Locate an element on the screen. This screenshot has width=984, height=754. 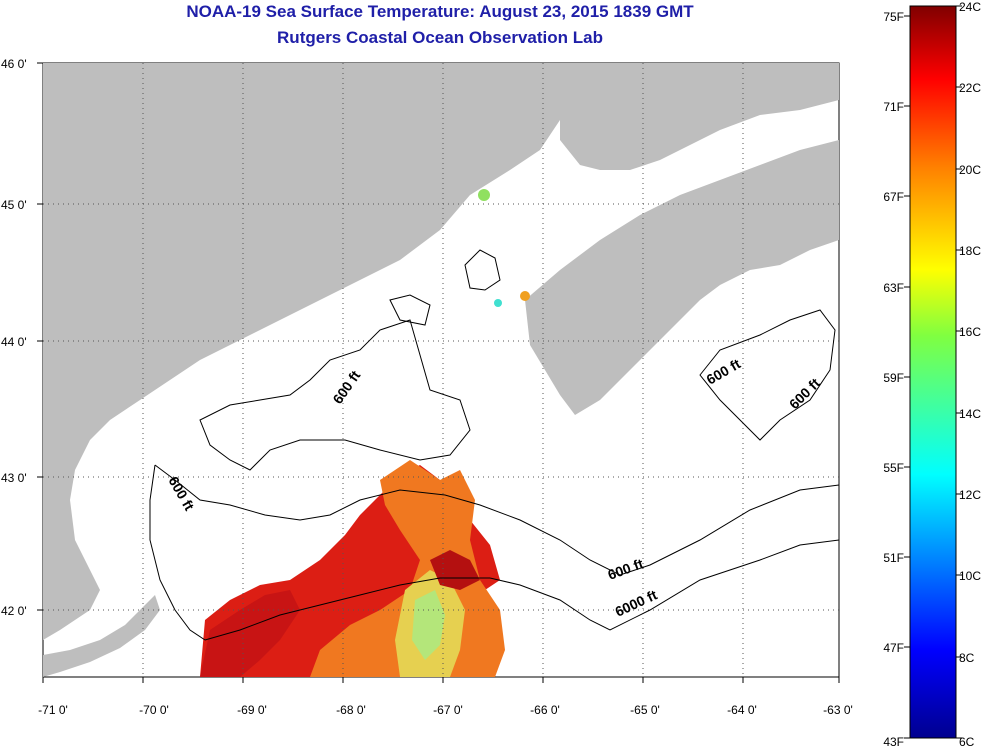
cbar-c-label: 6C is located at coordinates (967, 742).